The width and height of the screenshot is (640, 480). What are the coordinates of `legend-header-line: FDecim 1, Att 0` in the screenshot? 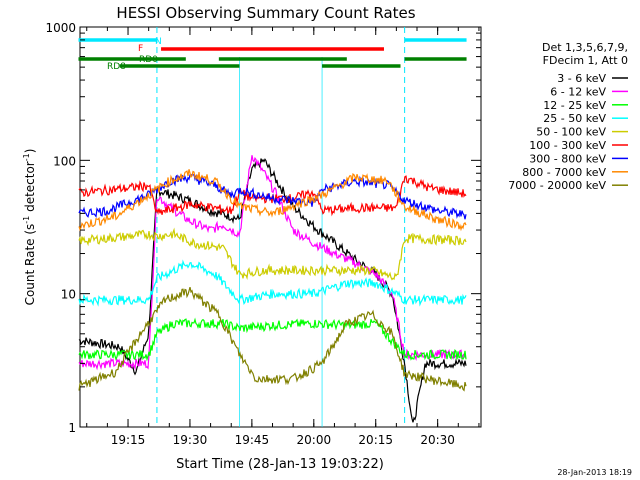 It's located at (585, 60).